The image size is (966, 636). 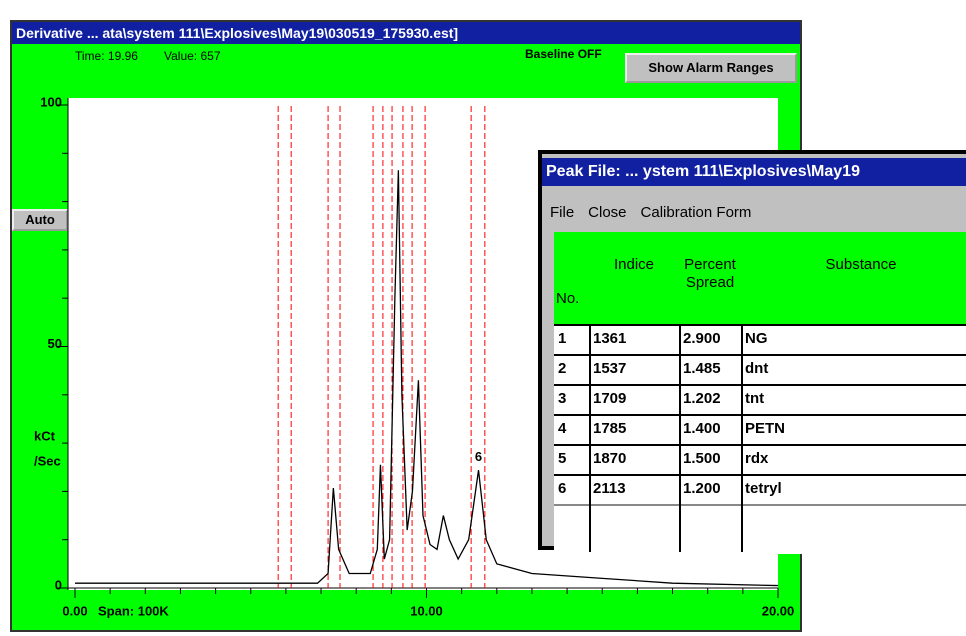 I want to click on table-cell: 2, so click(x=562, y=368).